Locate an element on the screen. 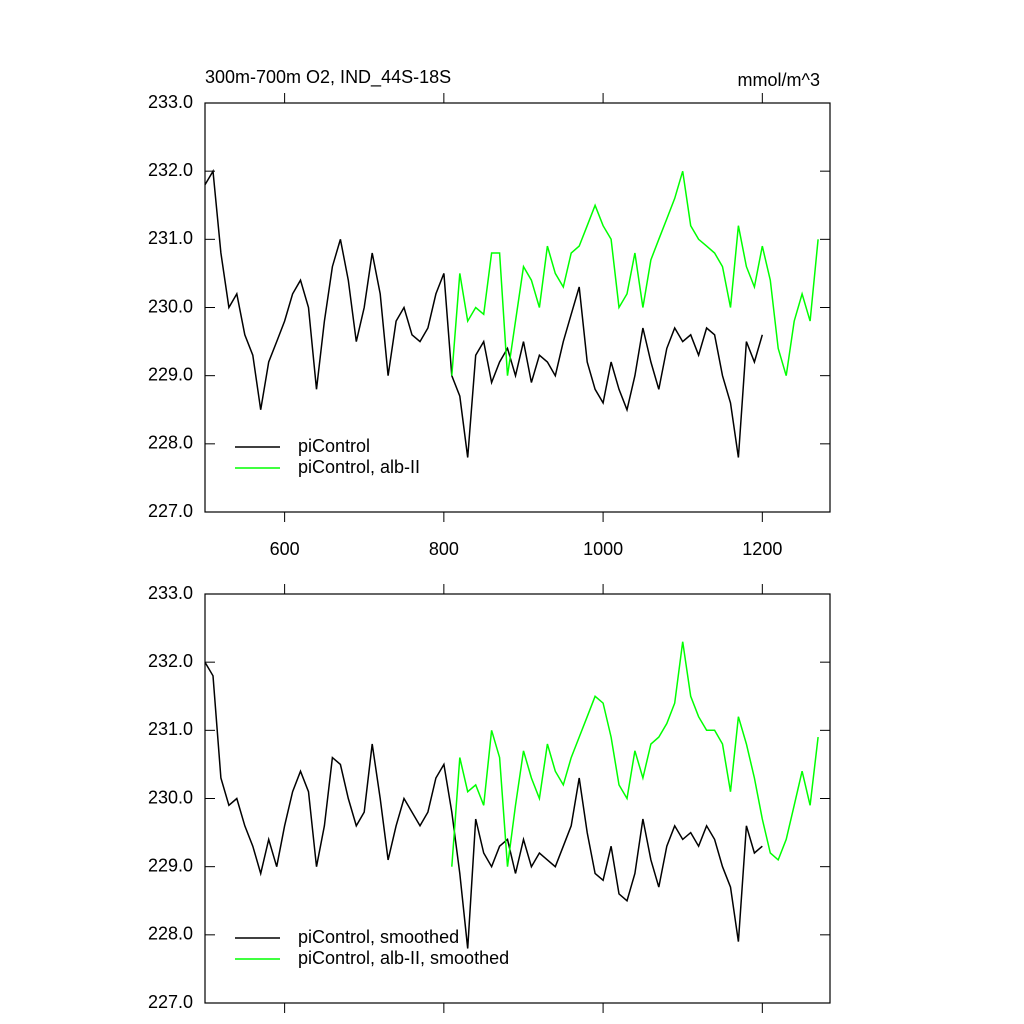 This screenshot has height=1024, width=1024. x-tick-label: 800 is located at coordinates (444, 549).